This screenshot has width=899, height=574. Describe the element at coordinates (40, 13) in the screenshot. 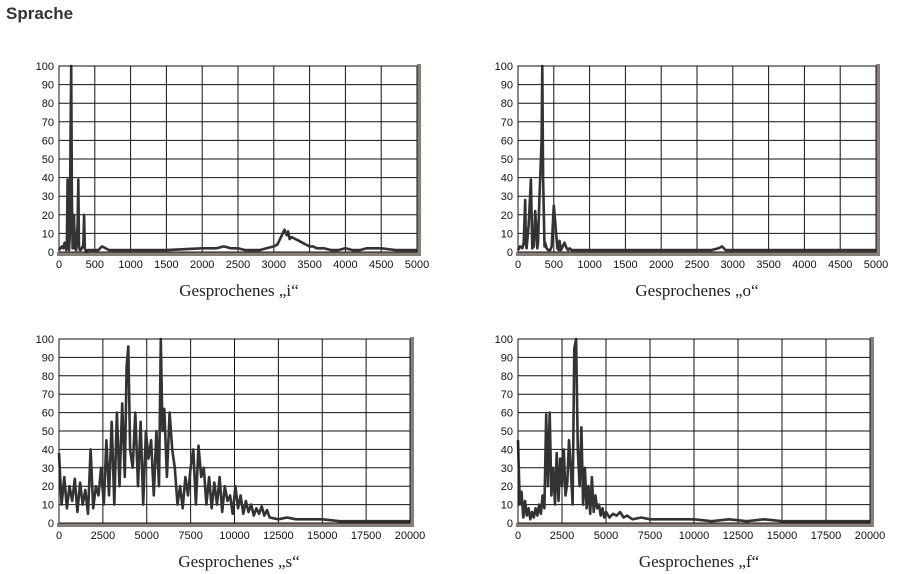

I see `page-title: Sprache` at that location.